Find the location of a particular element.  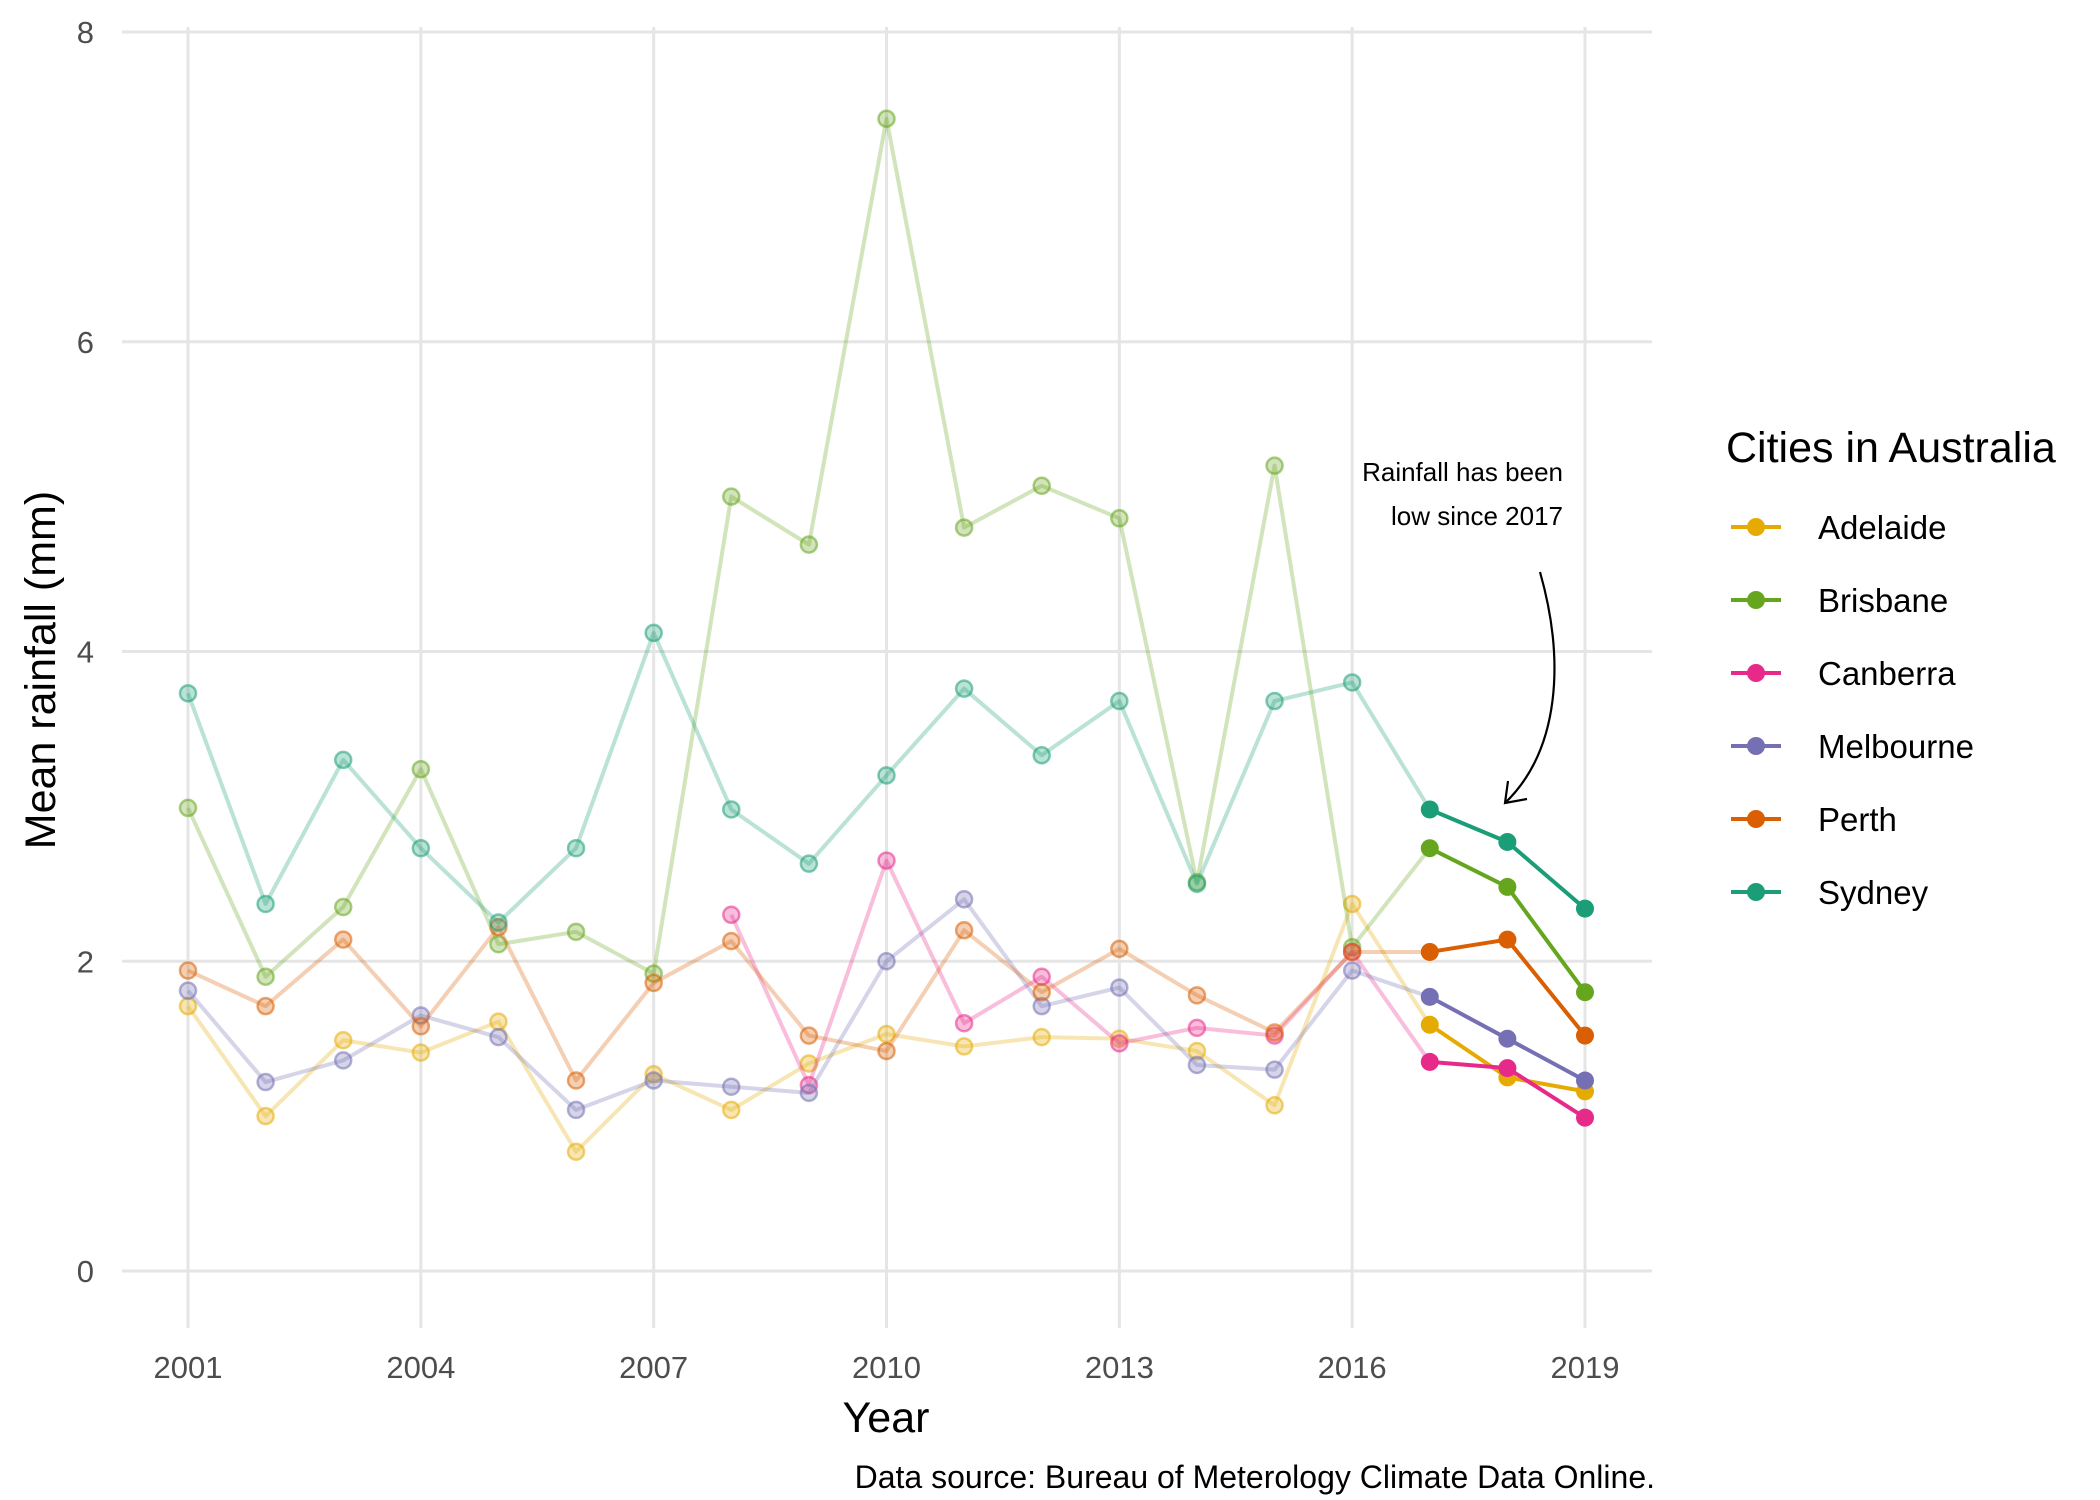

canberra-line-faded is located at coordinates (1080, 973).